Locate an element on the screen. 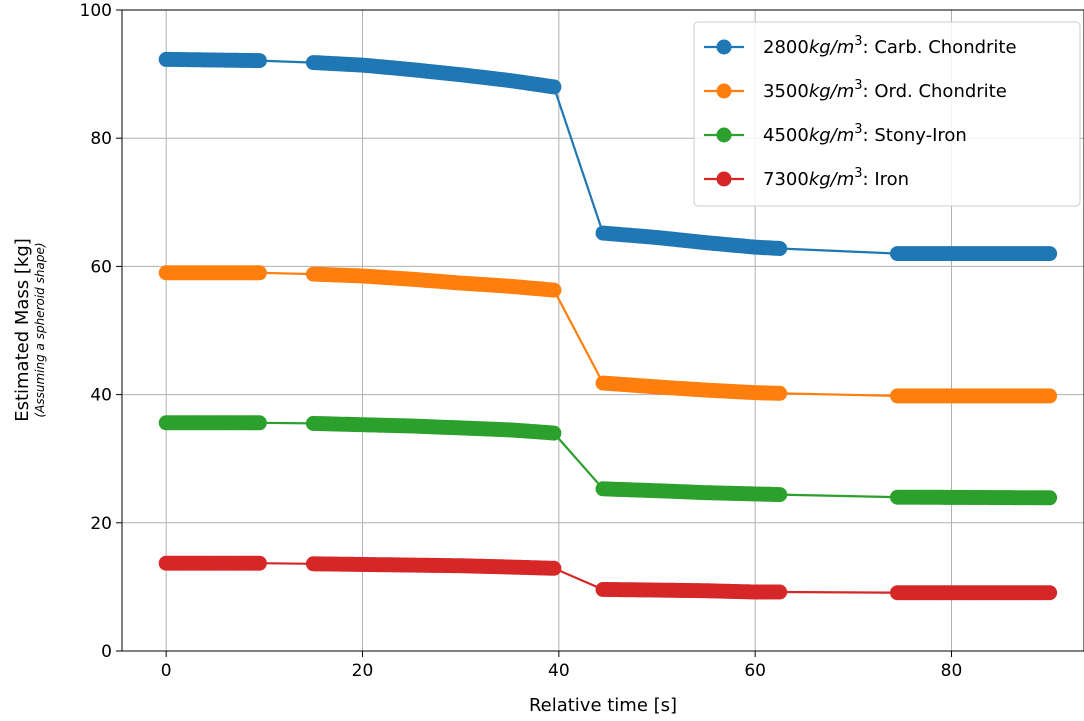  y-tick-label: 0 is located at coordinates (106, 652).